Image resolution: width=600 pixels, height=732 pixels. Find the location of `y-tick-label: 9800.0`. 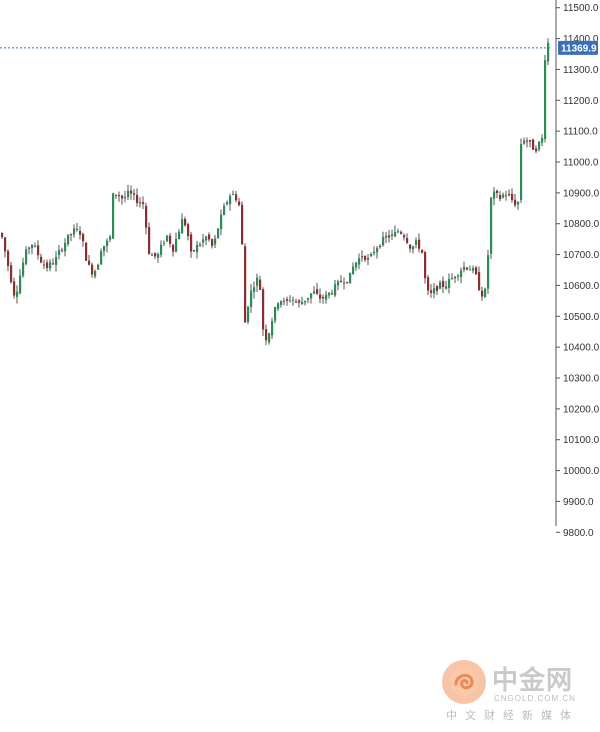

y-tick-label: 9800.0 is located at coordinates (578, 533).